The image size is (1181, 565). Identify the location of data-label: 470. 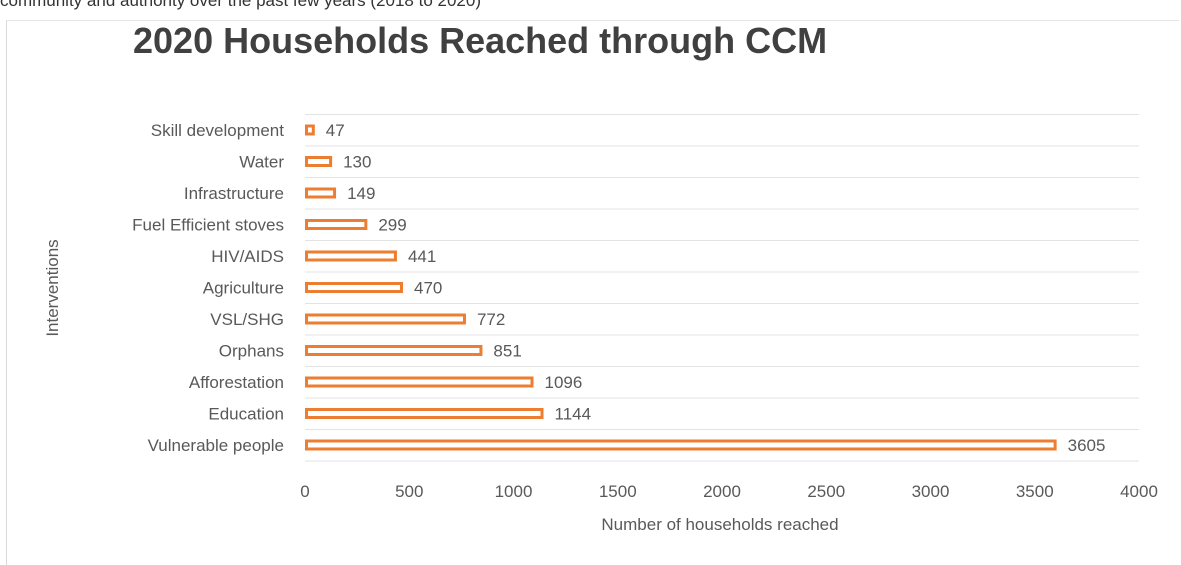
(428, 288).